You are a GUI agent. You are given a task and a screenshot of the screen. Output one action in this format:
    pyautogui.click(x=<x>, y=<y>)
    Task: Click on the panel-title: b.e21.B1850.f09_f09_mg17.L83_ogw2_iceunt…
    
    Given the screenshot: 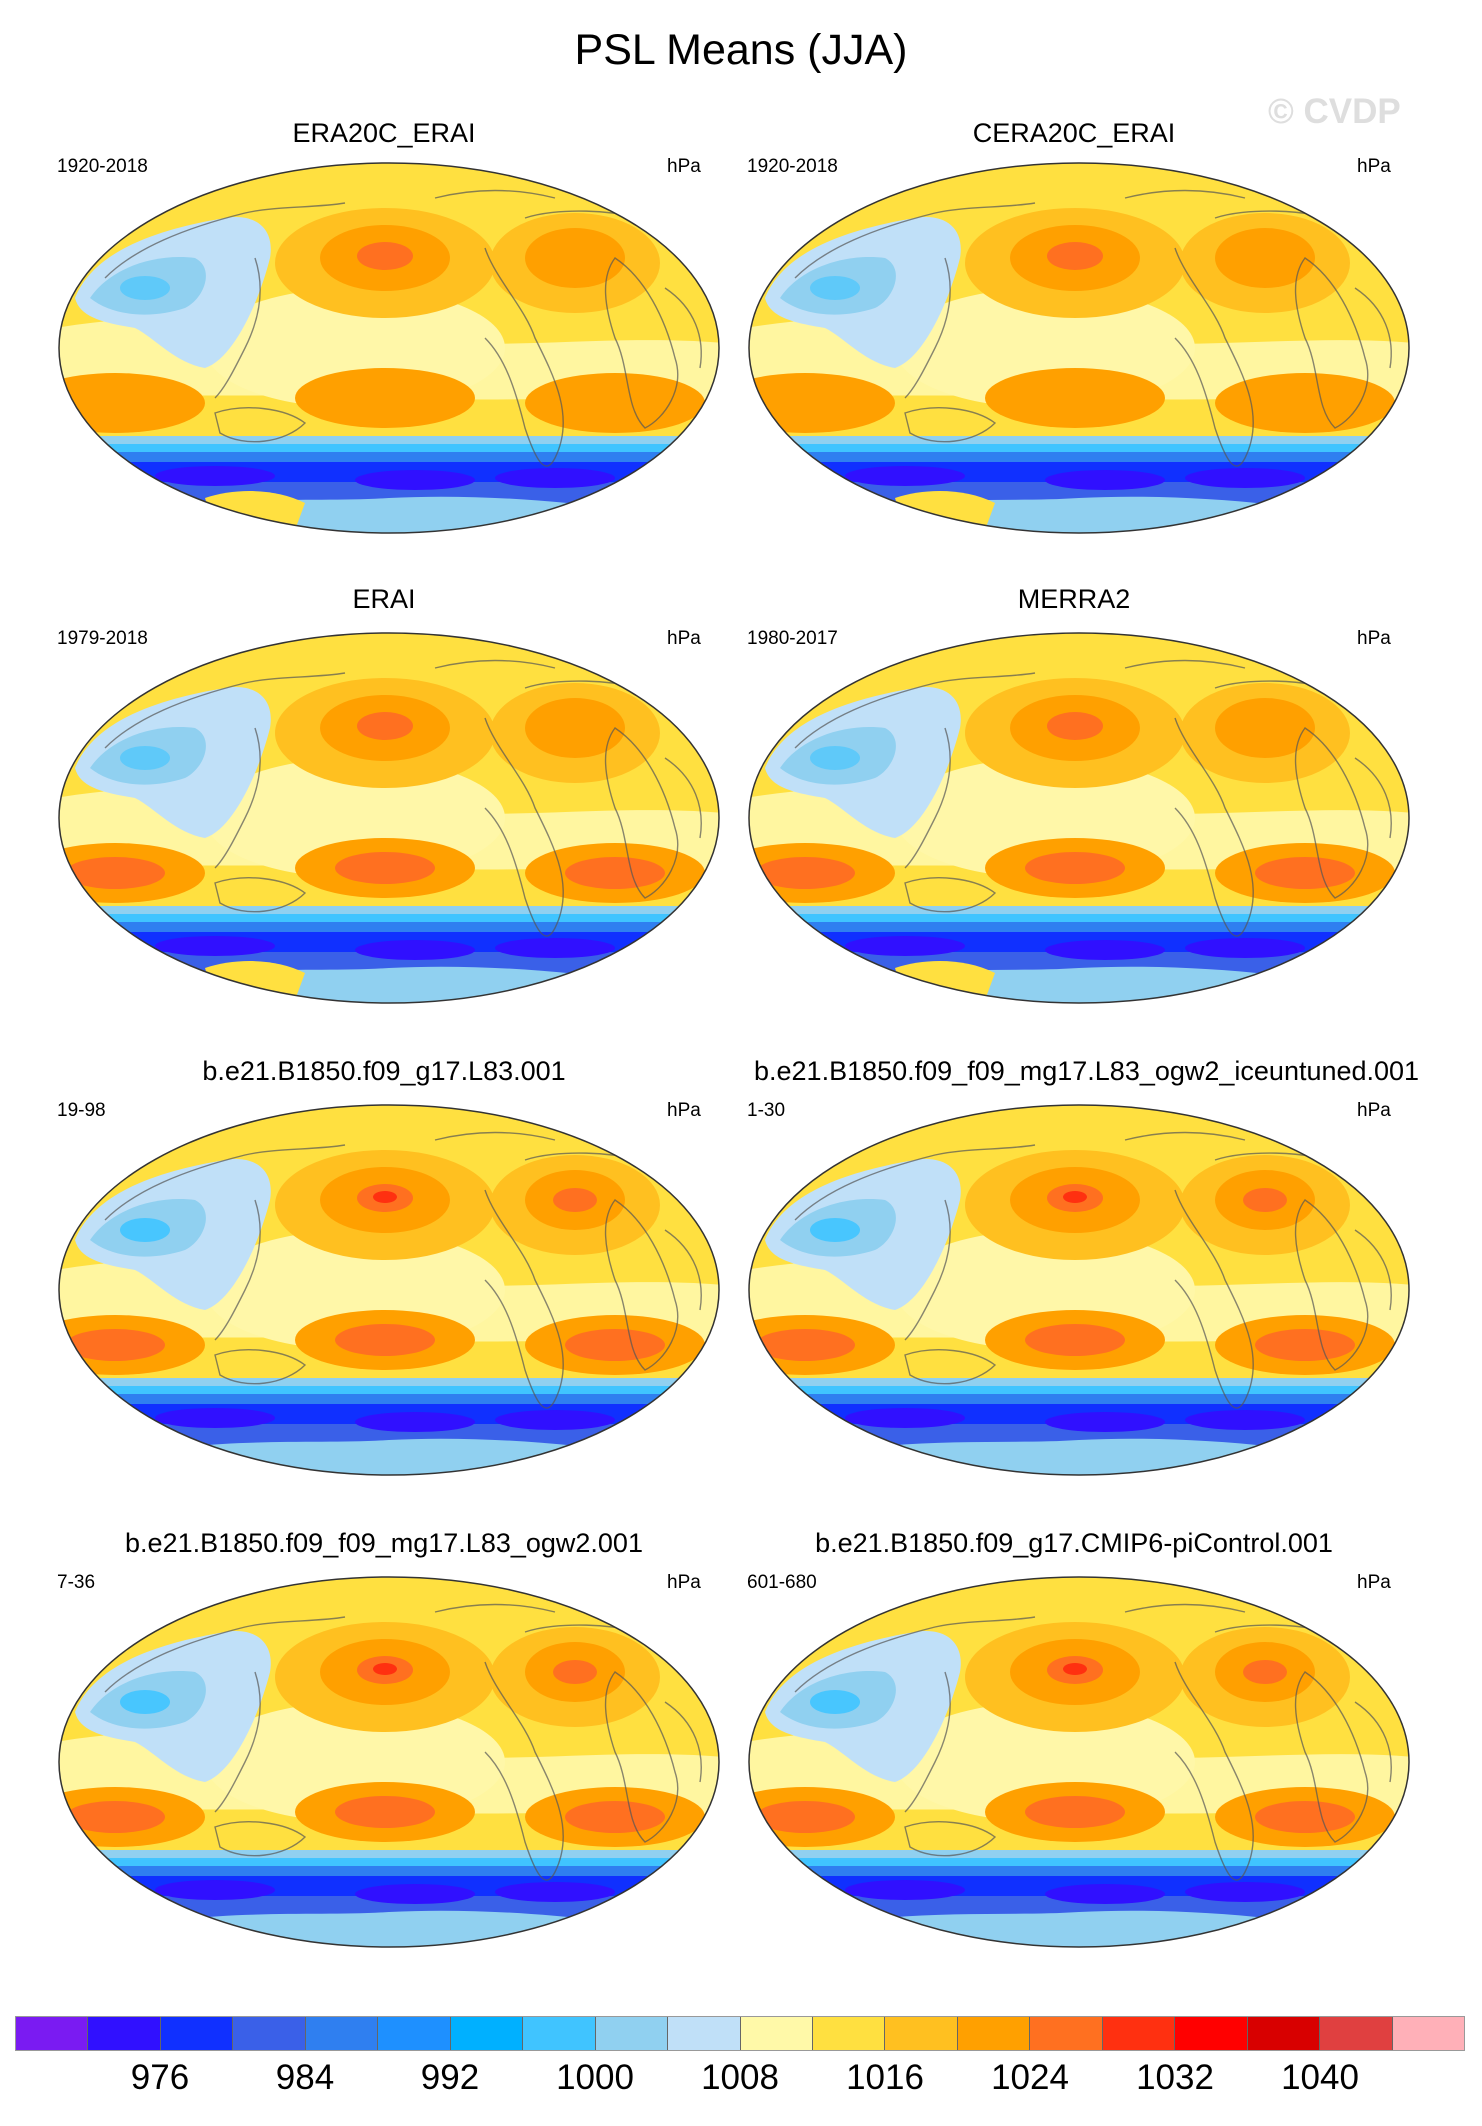 What is the action you would take?
    pyautogui.click(x=1087, y=1071)
    